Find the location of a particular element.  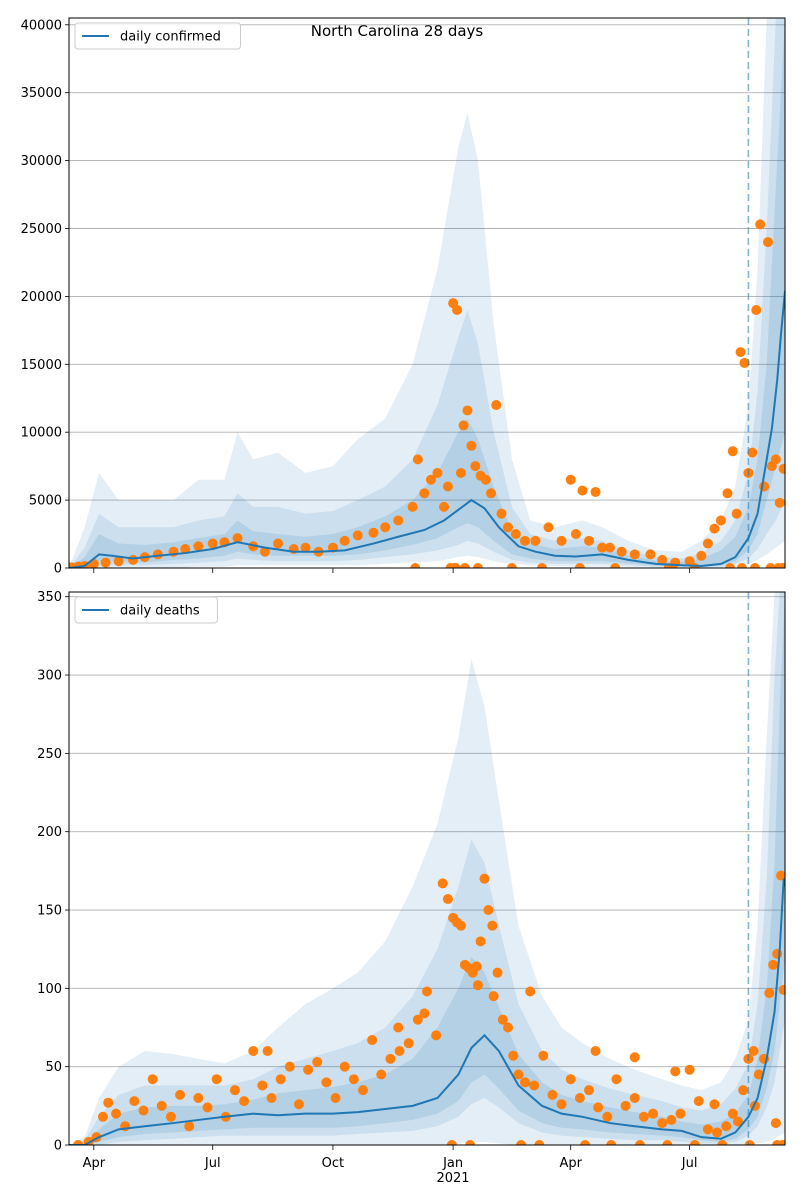

legend-box is located at coordinates (146, 610).